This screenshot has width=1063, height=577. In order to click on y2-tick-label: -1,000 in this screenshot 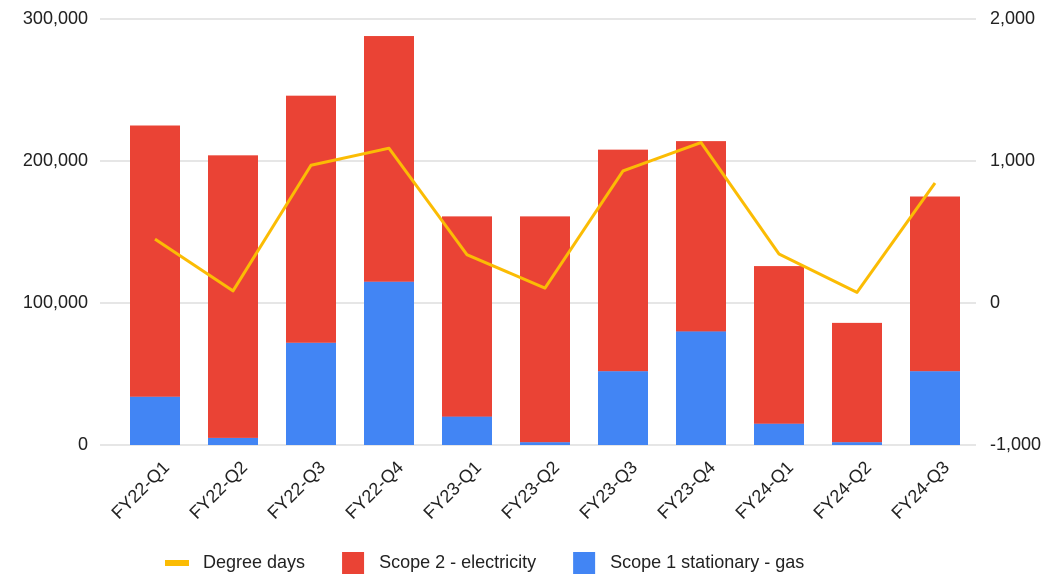, I will do `click(1015, 444)`.